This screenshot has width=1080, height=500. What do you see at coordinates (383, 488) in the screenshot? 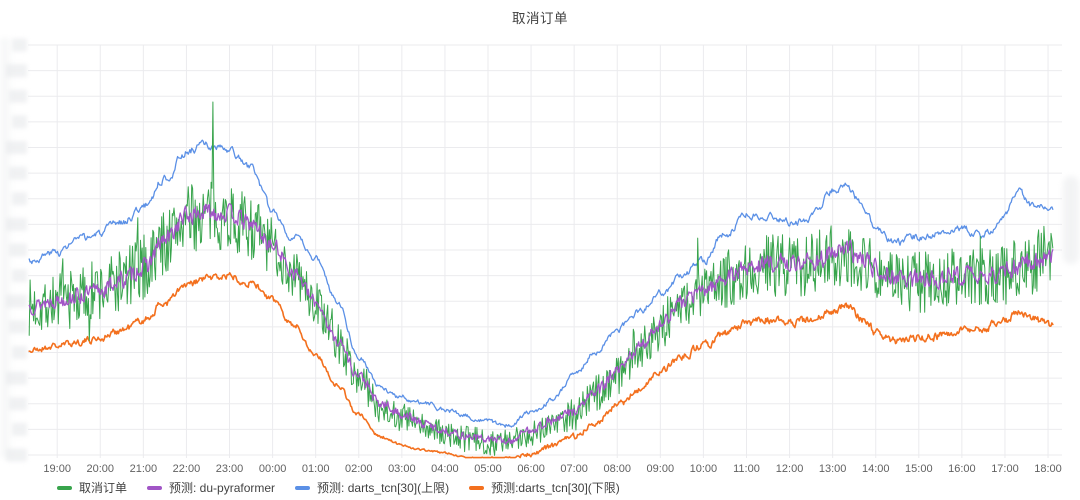
I see `legend-label: 预测: darts_tcn[30](上限)` at bounding box center [383, 488].